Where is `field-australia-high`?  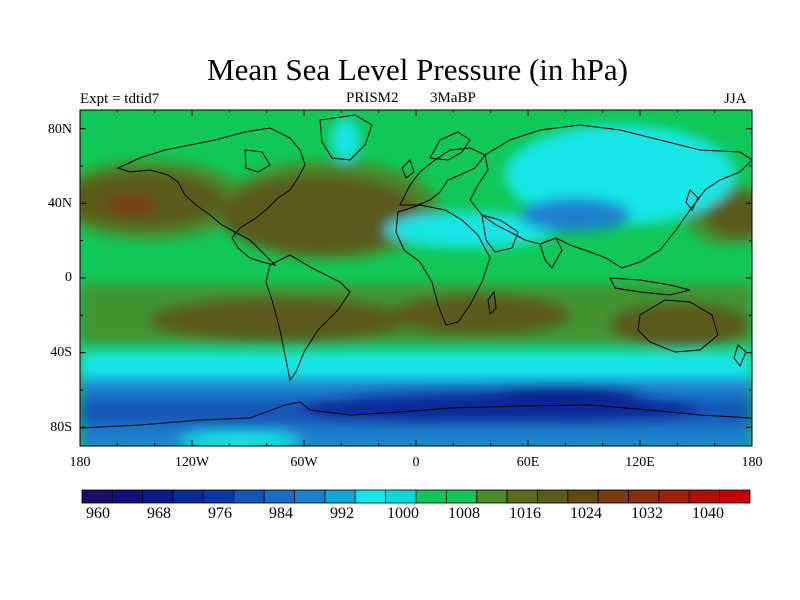
field-australia-high is located at coordinates (680, 325).